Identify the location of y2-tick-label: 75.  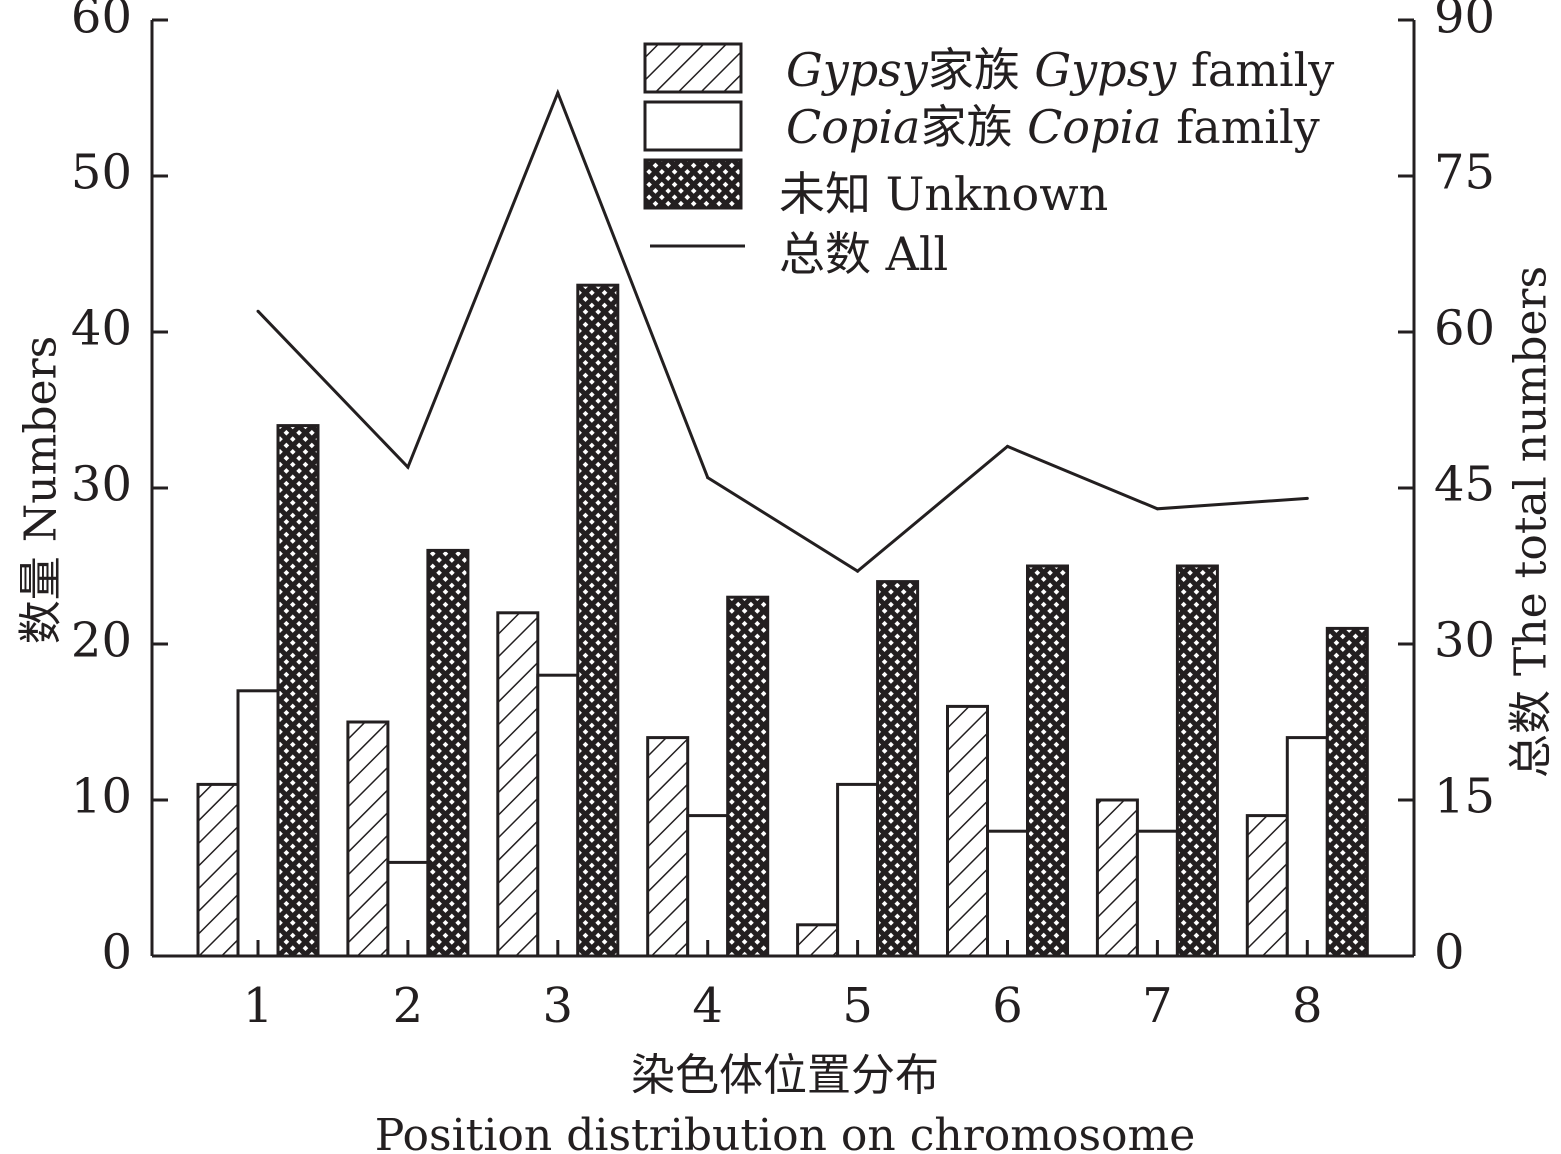
(1464, 173).